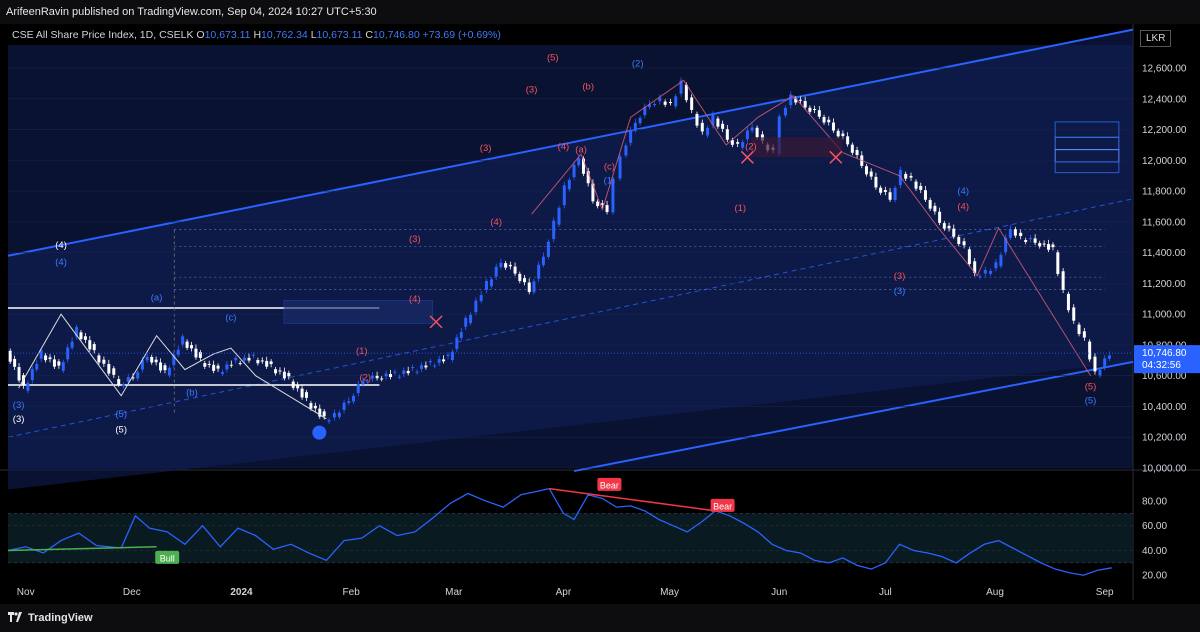 The width and height of the screenshot is (1200, 632). I want to click on time-axis-label: May, so click(669, 592).